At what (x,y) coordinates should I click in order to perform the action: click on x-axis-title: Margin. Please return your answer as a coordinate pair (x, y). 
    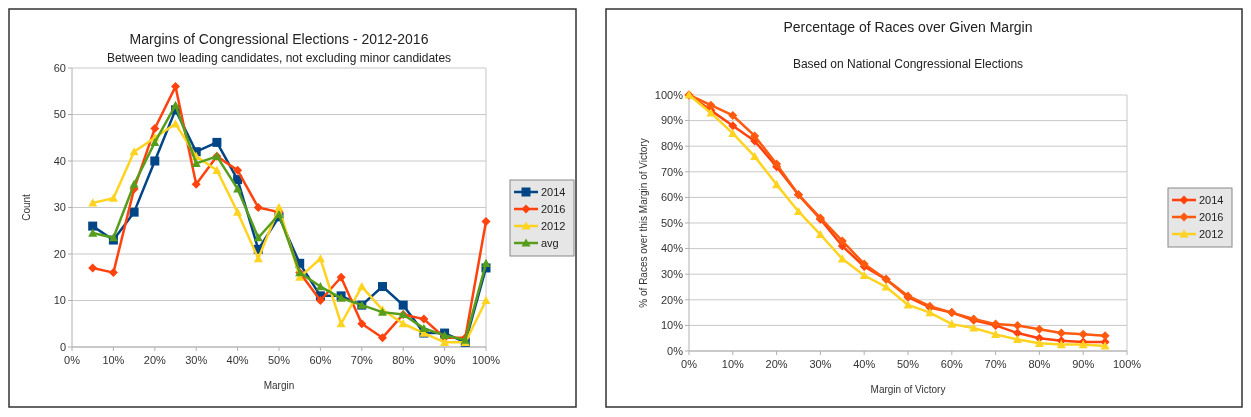
    Looking at the image, I should click on (279, 385).